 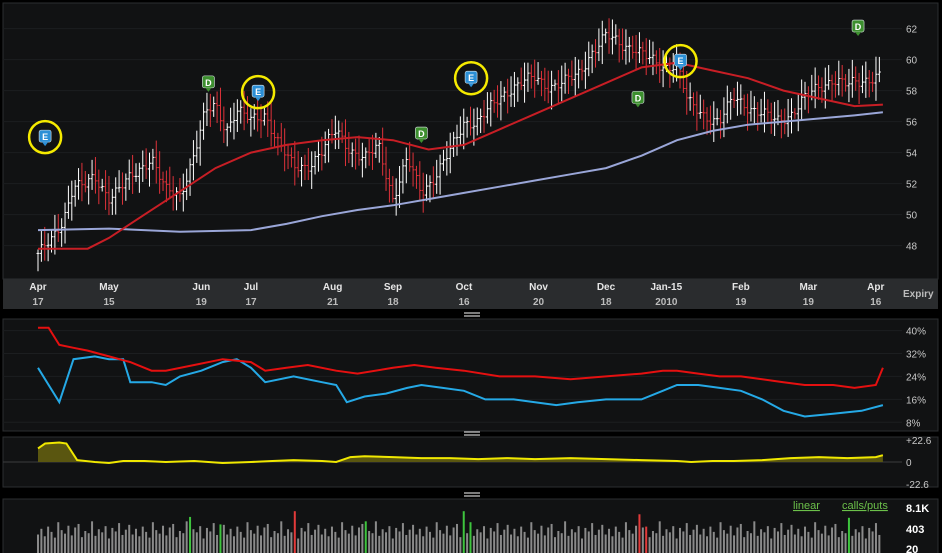 What do you see at coordinates (251, 295) in the screenshot?
I see `date-label: Jul 17` at bounding box center [251, 295].